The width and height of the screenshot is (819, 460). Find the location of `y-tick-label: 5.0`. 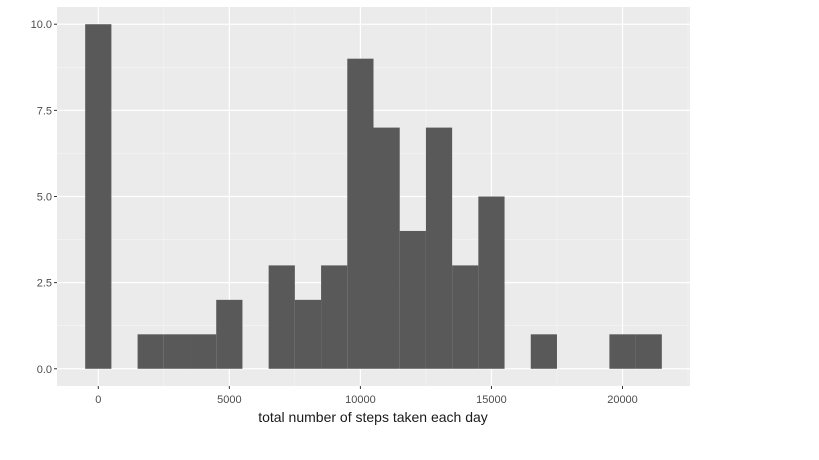

y-tick-label: 5.0 is located at coordinates (44, 198).